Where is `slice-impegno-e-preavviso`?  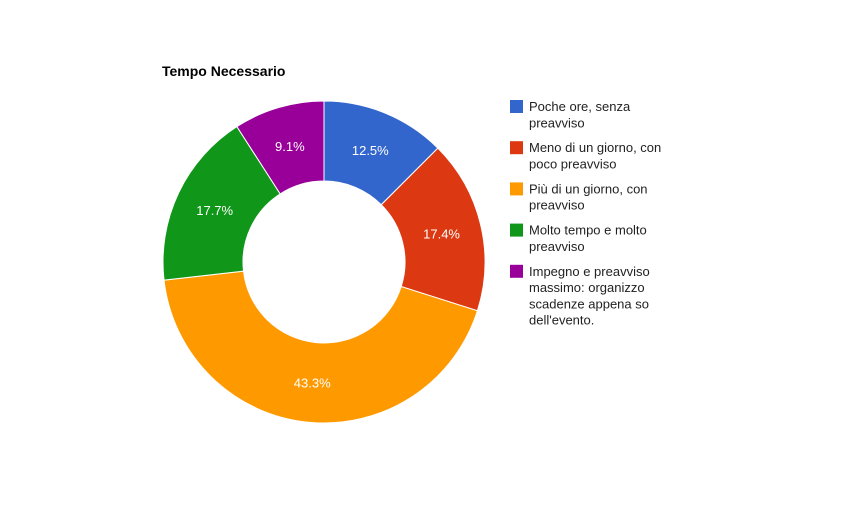
slice-impegno-e-preavviso is located at coordinates (280, 147).